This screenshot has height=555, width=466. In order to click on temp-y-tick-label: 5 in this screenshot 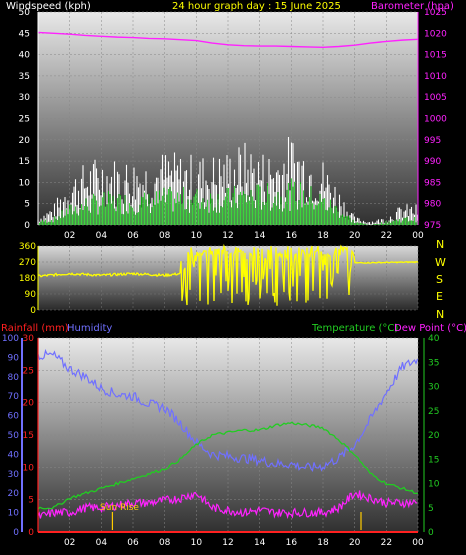, I will do `click(431, 509)`.